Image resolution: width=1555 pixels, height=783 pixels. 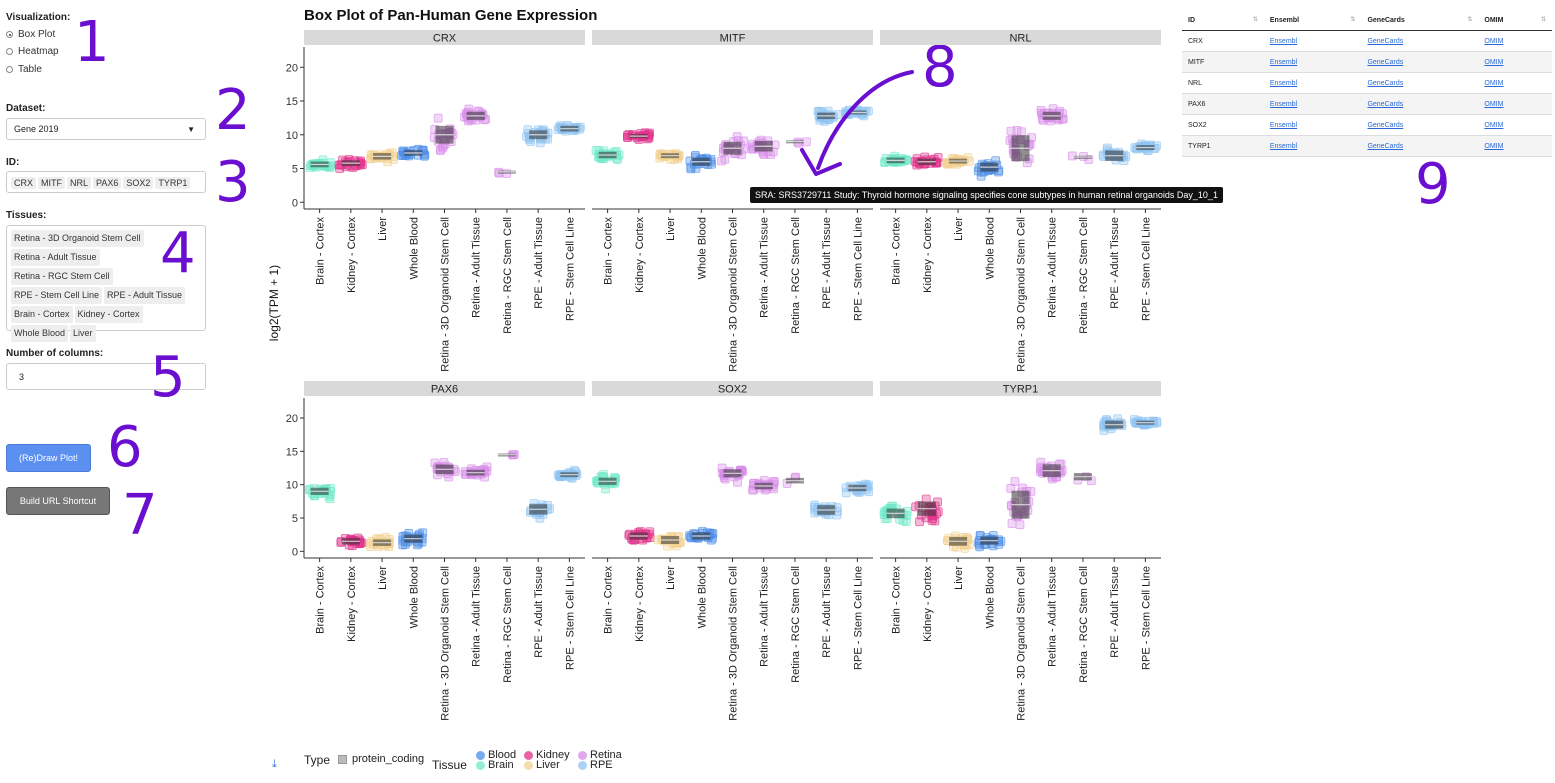 What do you see at coordinates (55, 257) in the screenshot?
I see `tissue-chip: Retina - Adult Tissue` at bounding box center [55, 257].